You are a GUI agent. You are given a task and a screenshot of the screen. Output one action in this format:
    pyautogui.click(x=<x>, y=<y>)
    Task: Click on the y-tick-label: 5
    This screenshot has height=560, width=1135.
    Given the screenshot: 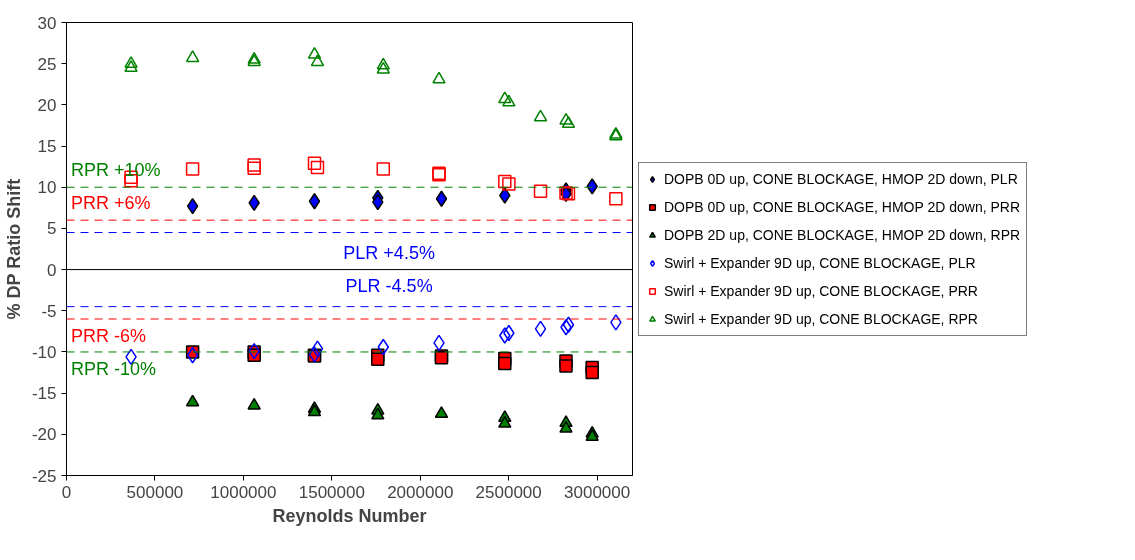 What is the action you would take?
    pyautogui.click(x=52, y=229)
    